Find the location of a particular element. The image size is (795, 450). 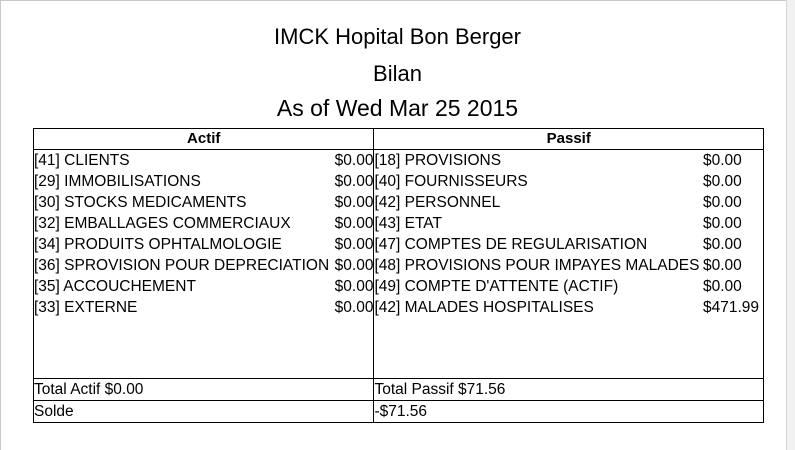

totals-row: Total Actif $0.00 Total Passif $71.56 is located at coordinates (398, 389).